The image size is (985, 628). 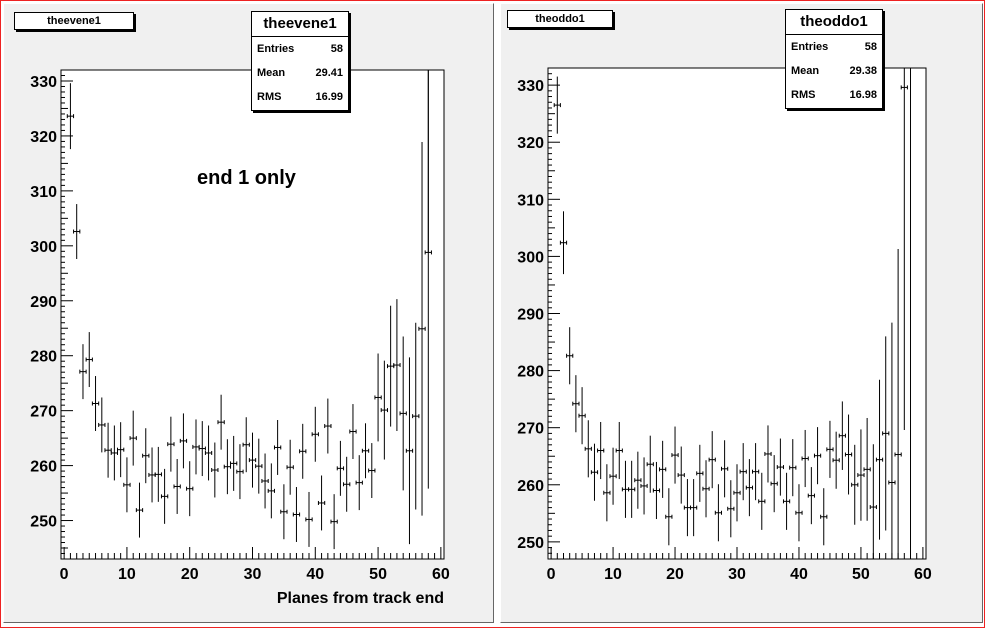 I want to click on right-x-tick-label: 10, so click(x=613, y=574).